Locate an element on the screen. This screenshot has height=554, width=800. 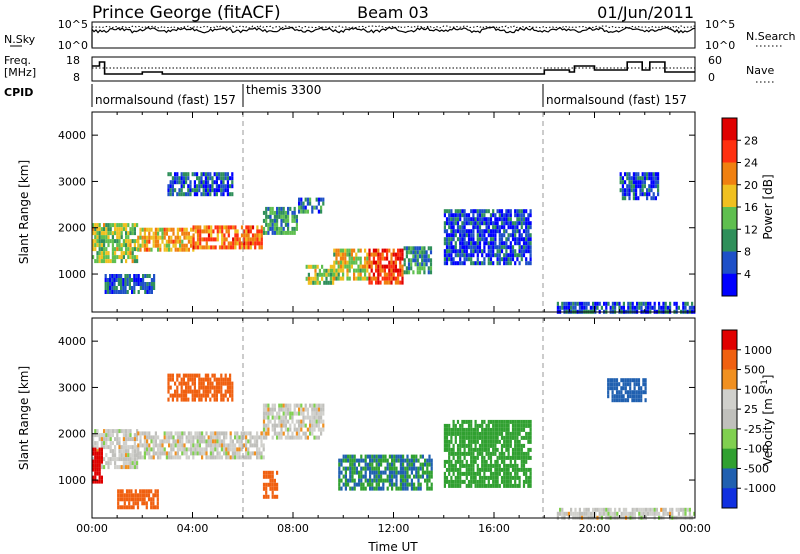
beam-title: Beam 03 is located at coordinates (393, 12).